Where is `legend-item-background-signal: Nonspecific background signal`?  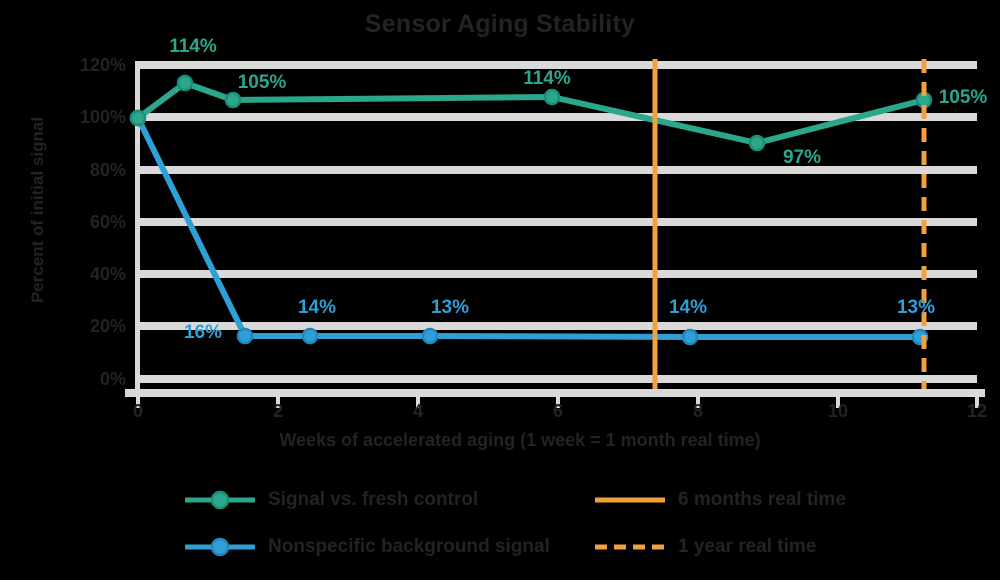
legend-item-background-signal: Nonspecific background signal is located at coordinates (367, 547).